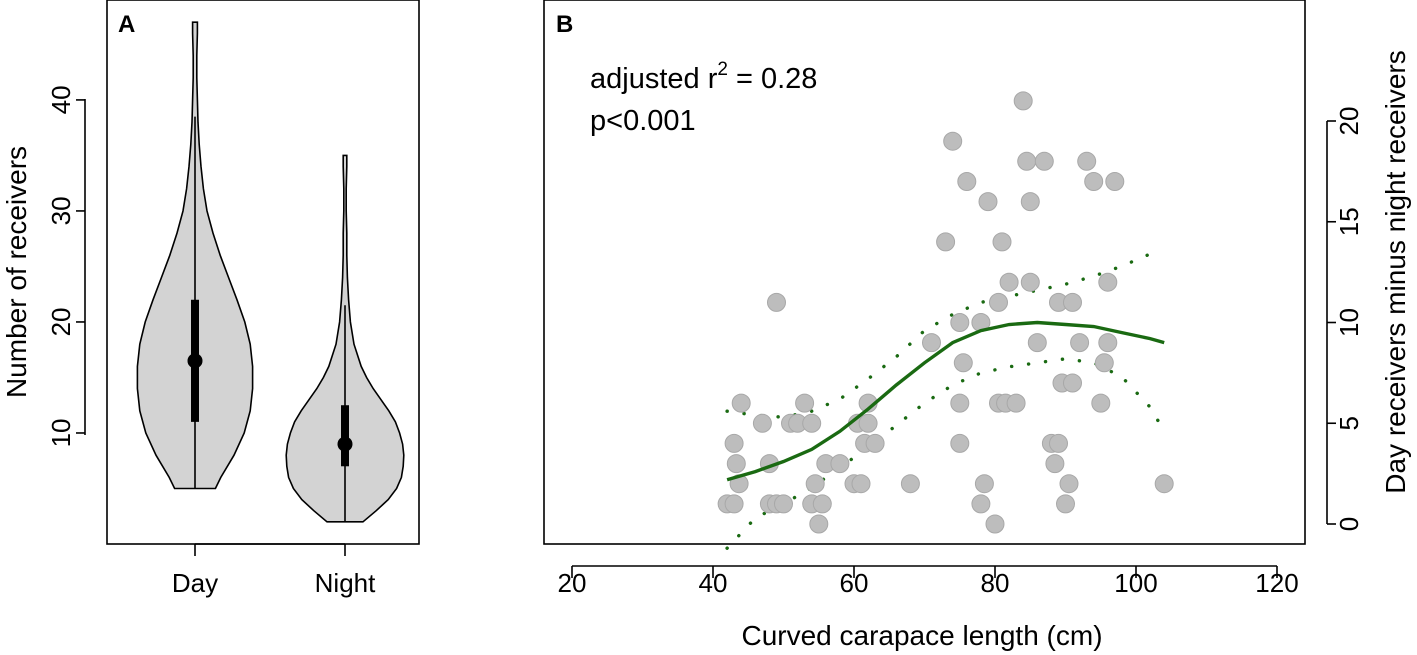  Describe the element at coordinates (1276, 583) in the screenshot. I see `x-tick-label-120: 120` at that location.